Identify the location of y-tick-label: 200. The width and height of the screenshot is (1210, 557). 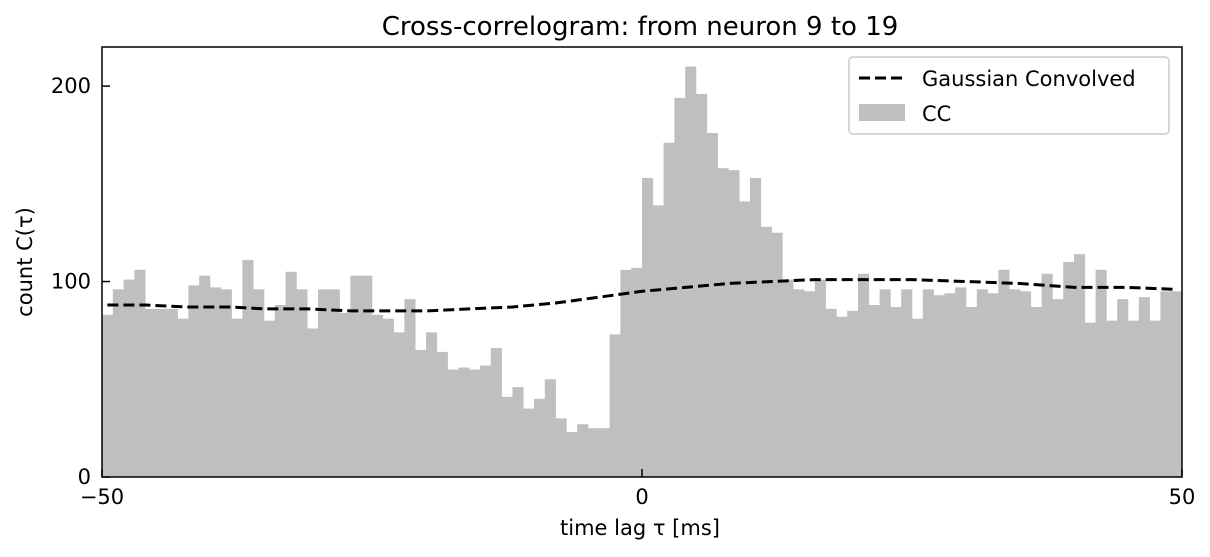
(71, 86).